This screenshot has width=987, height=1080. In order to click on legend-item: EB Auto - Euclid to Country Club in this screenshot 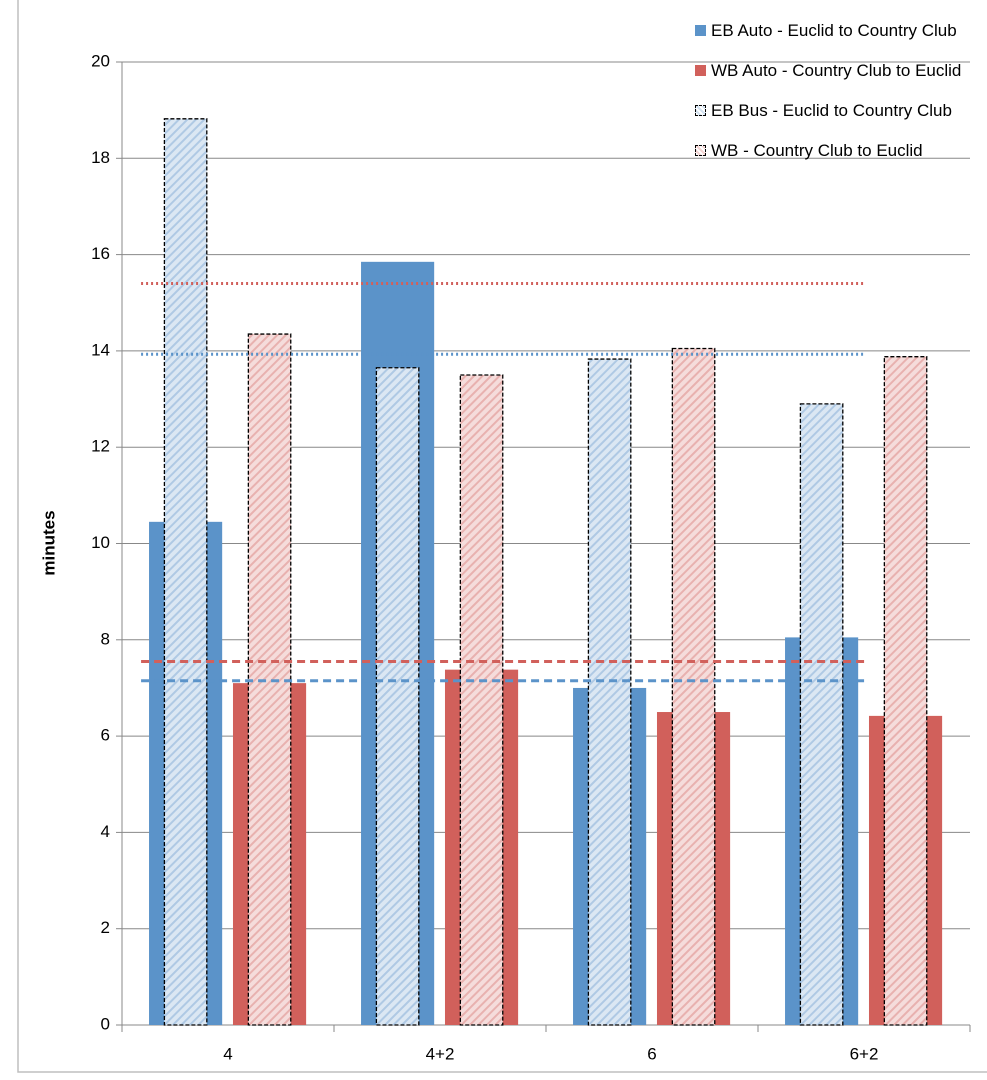, I will do `click(839, 31)`.